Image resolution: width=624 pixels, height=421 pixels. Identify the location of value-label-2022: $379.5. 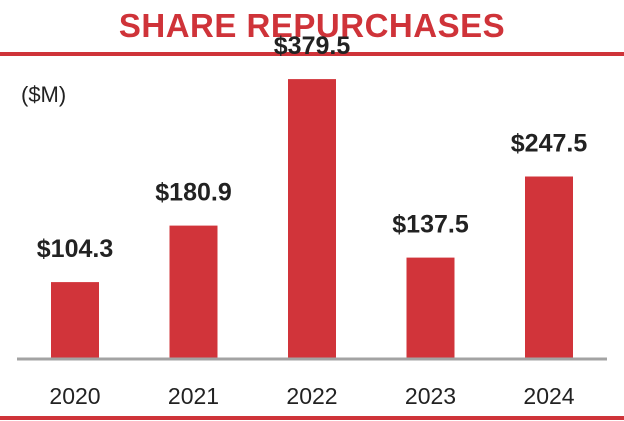
(312, 46).